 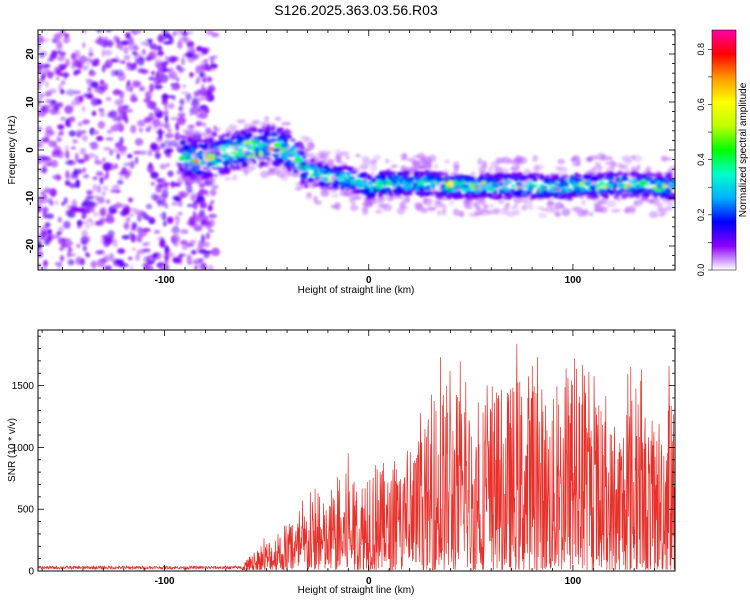 I want to click on colorbar-gradient, so click(x=724, y=150).